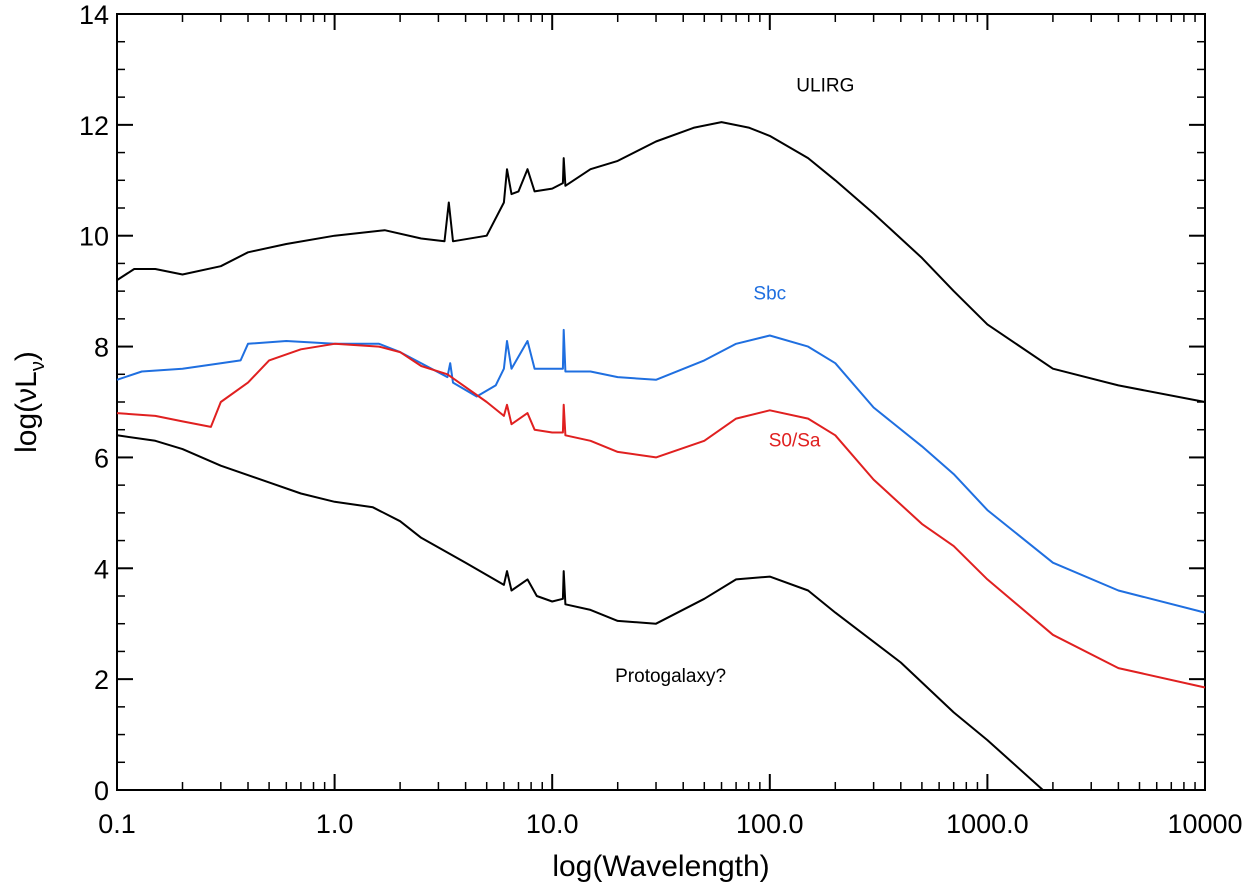 This screenshot has width=1247, height=884. I want to click on y-tick-label: 6, so click(101, 458).